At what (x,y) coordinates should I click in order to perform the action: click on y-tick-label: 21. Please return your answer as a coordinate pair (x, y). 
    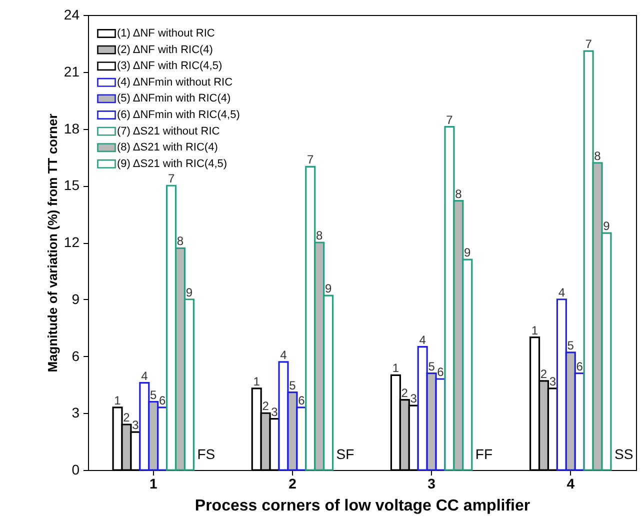
    Looking at the image, I should click on (72, 71).